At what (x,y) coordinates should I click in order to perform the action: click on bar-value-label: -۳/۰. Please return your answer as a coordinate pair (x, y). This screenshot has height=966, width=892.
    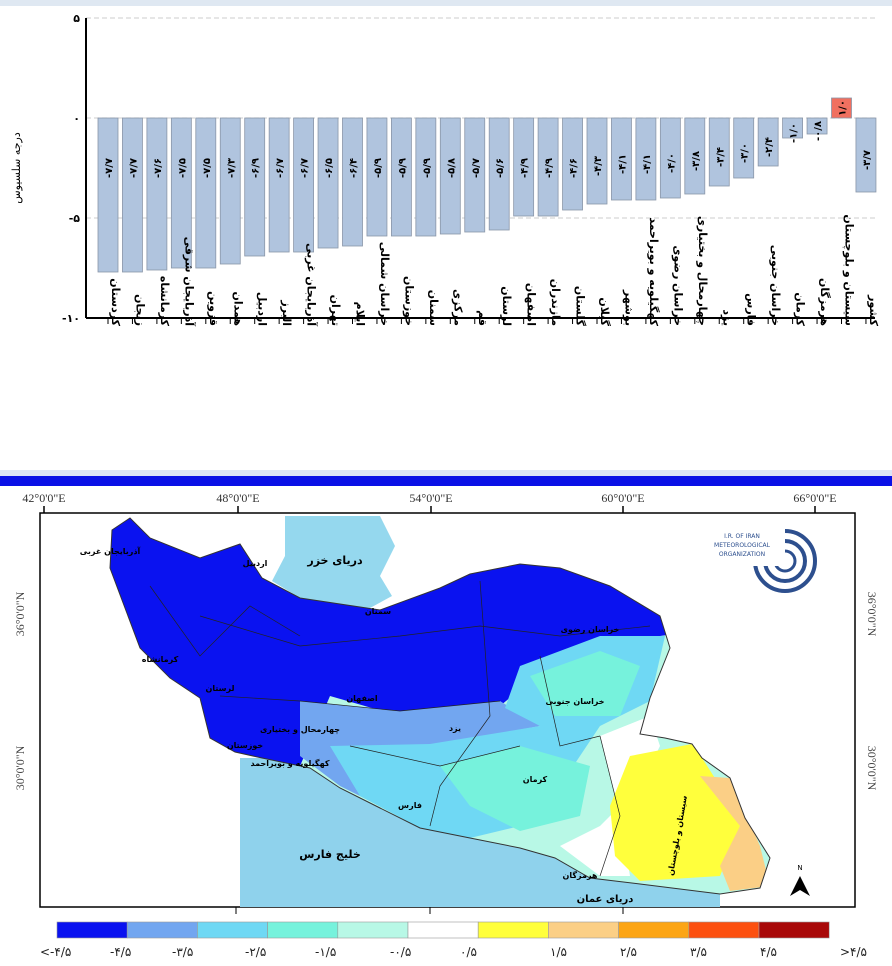
    Looking at the image, I should click on (745, 153).